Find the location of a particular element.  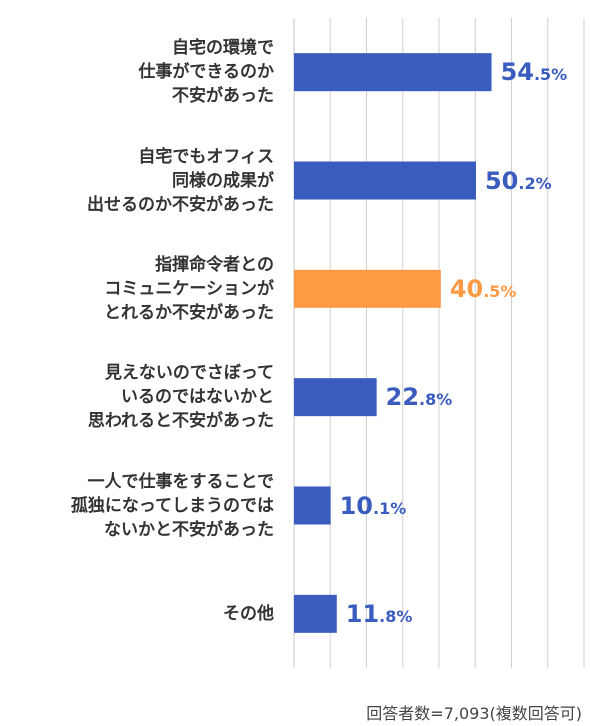

value-label: 40.5% is located at coordinates (483, 288).